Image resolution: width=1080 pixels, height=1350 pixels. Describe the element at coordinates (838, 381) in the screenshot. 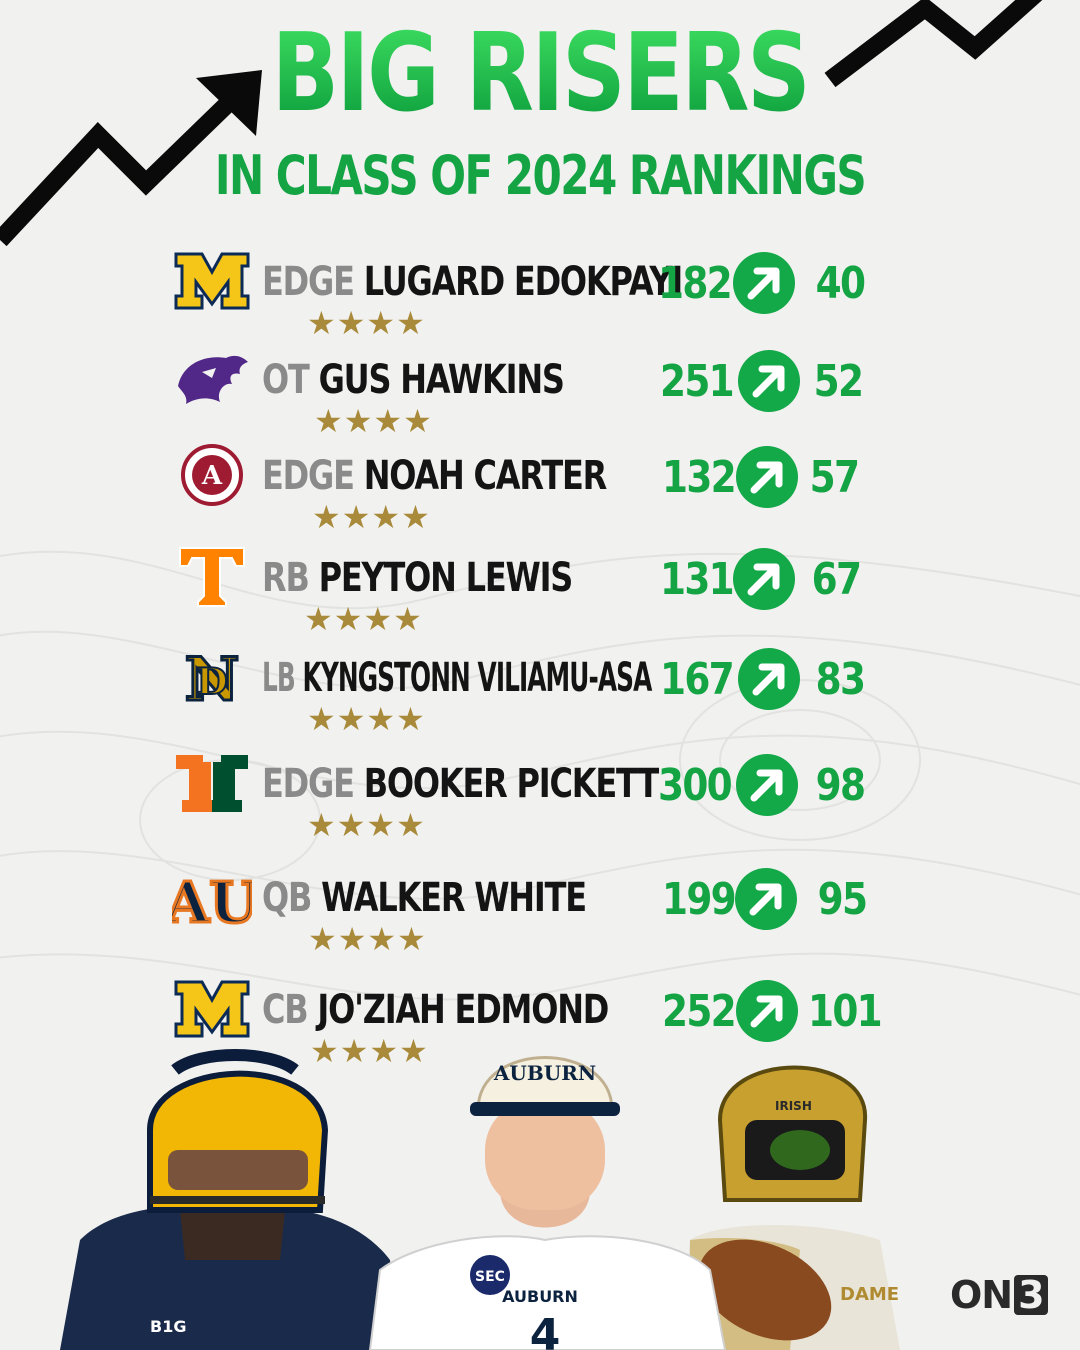

I see `current-rank: 52` at that location.